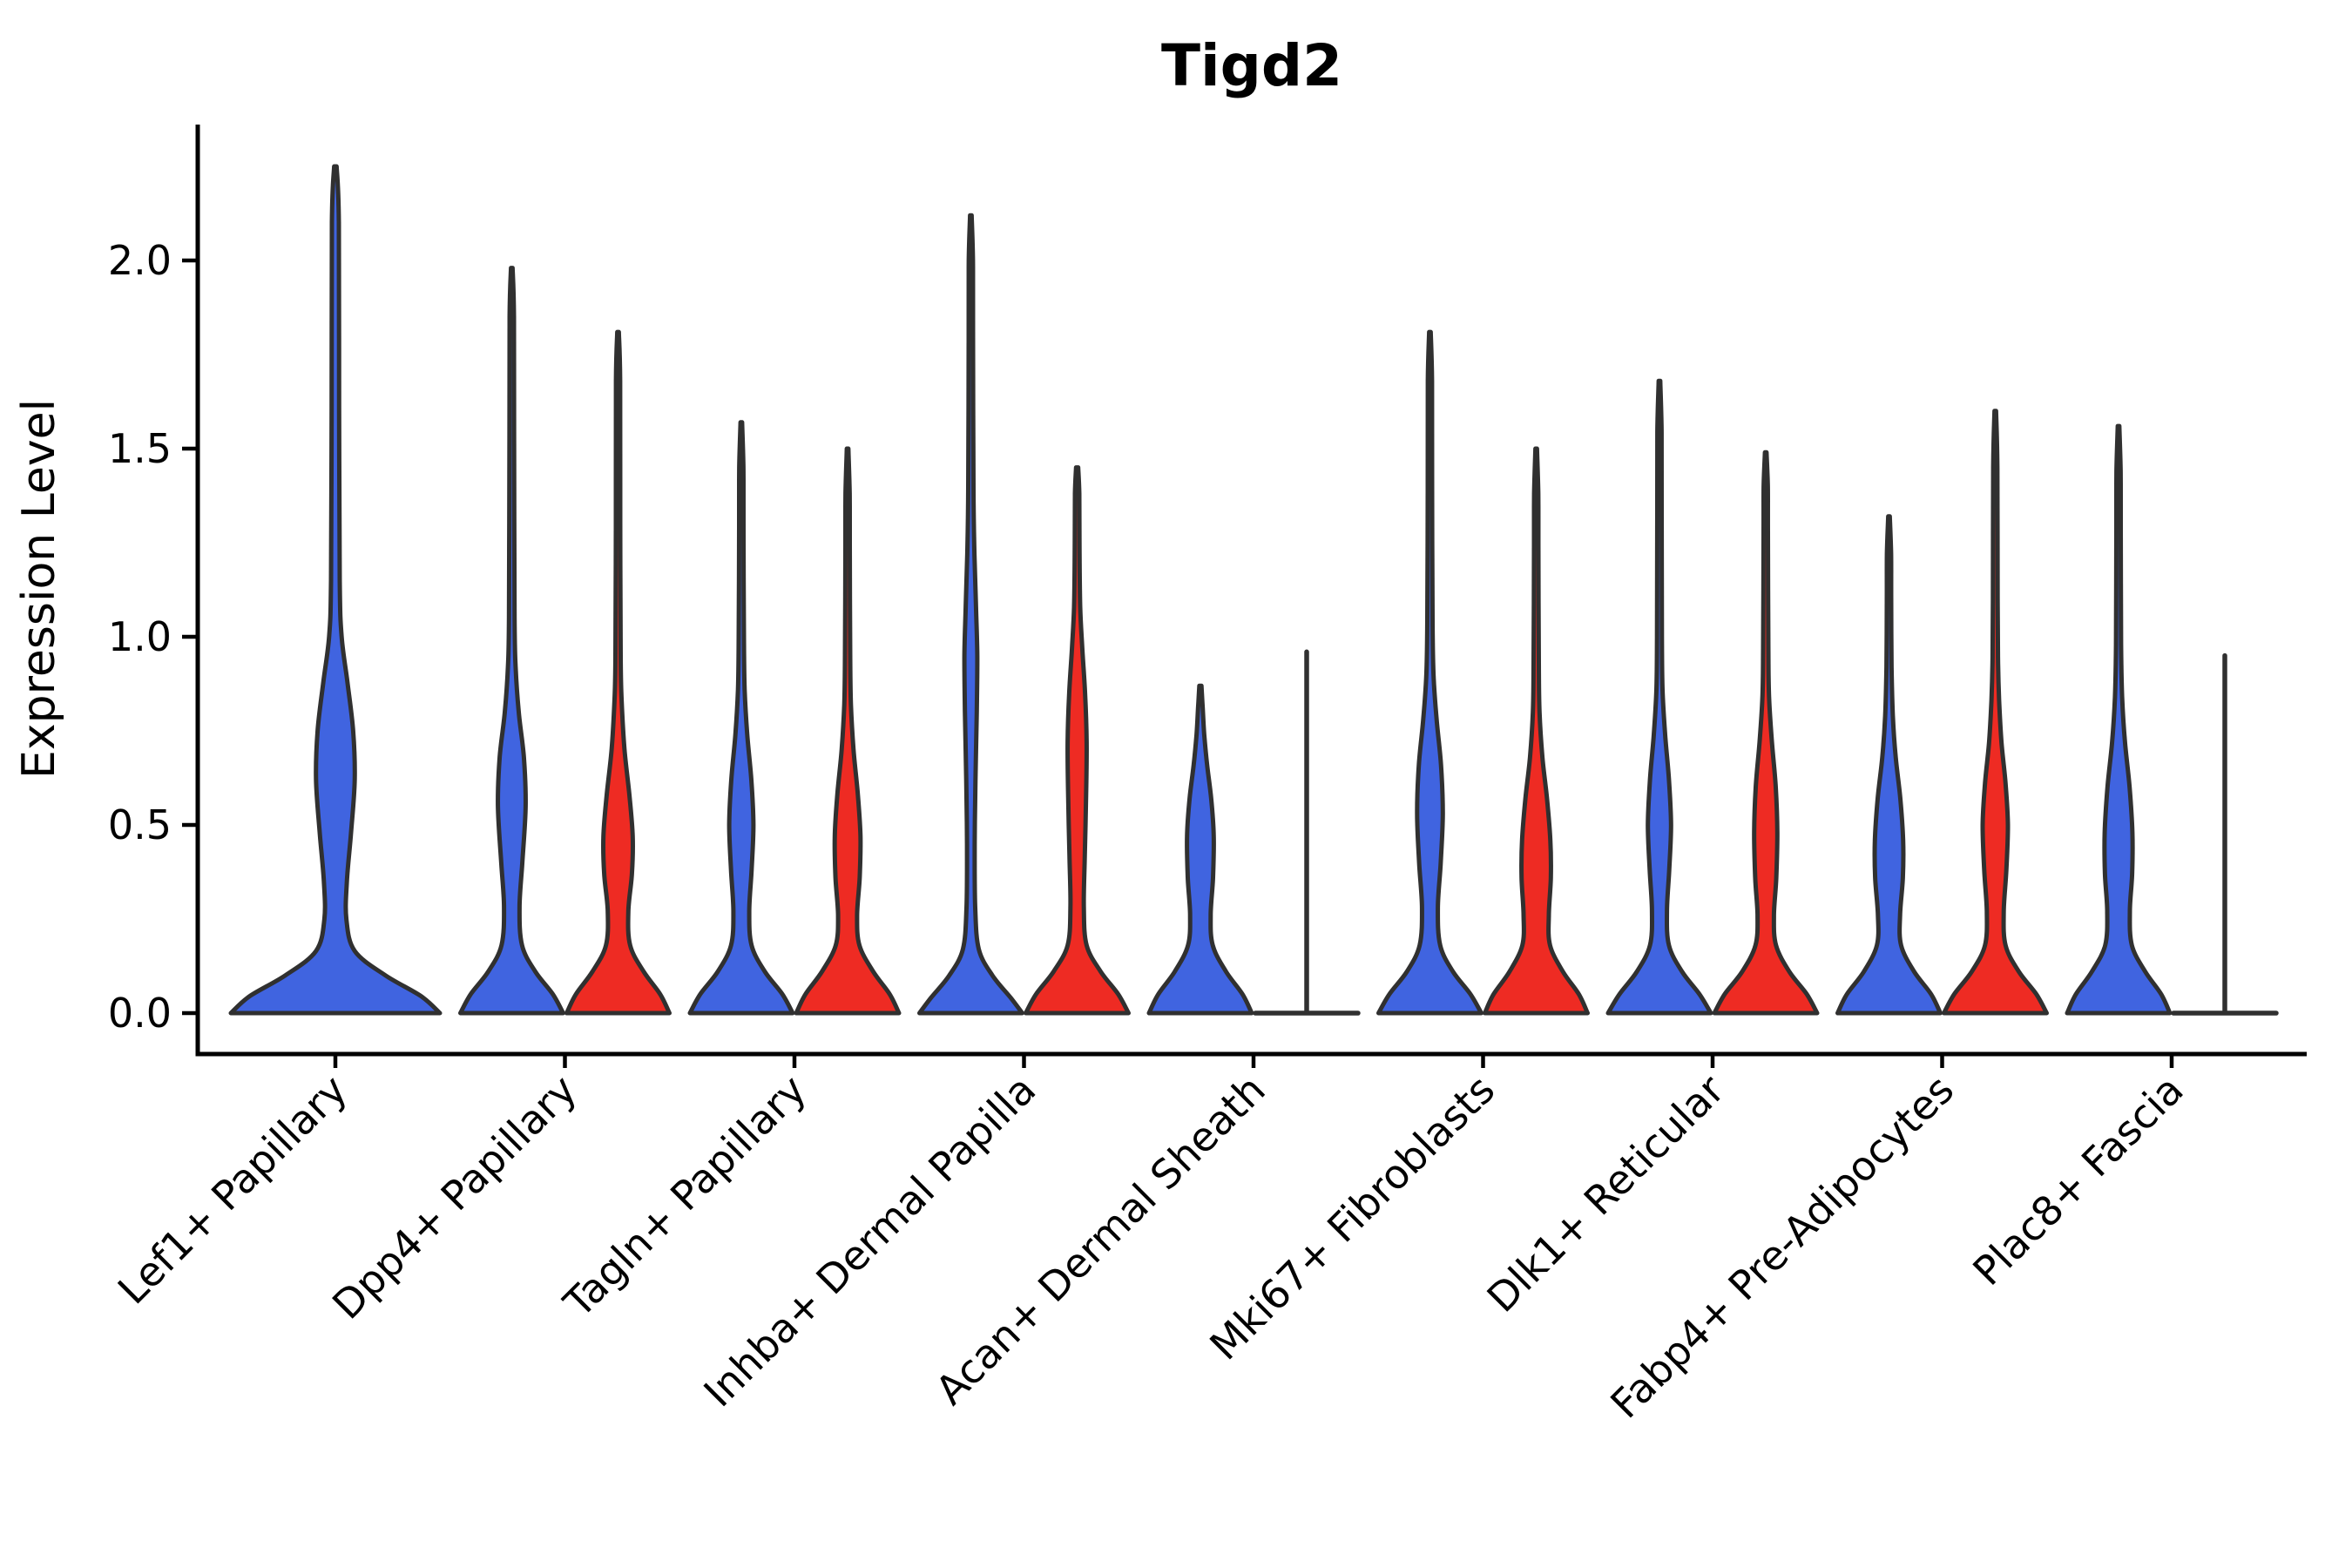  I want to click on violin-dpp4-papillary-group-red, so click(618, 672).